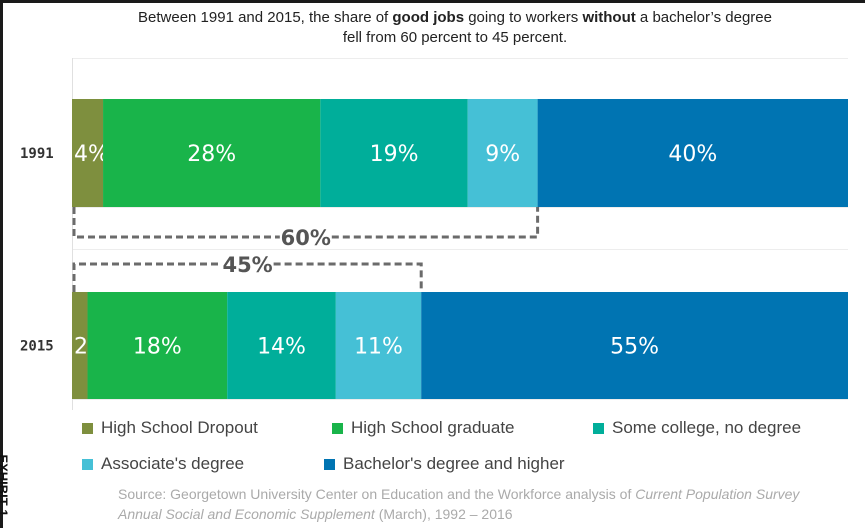  I want to click on bar-1991-hs_grad, so click(212, 153).